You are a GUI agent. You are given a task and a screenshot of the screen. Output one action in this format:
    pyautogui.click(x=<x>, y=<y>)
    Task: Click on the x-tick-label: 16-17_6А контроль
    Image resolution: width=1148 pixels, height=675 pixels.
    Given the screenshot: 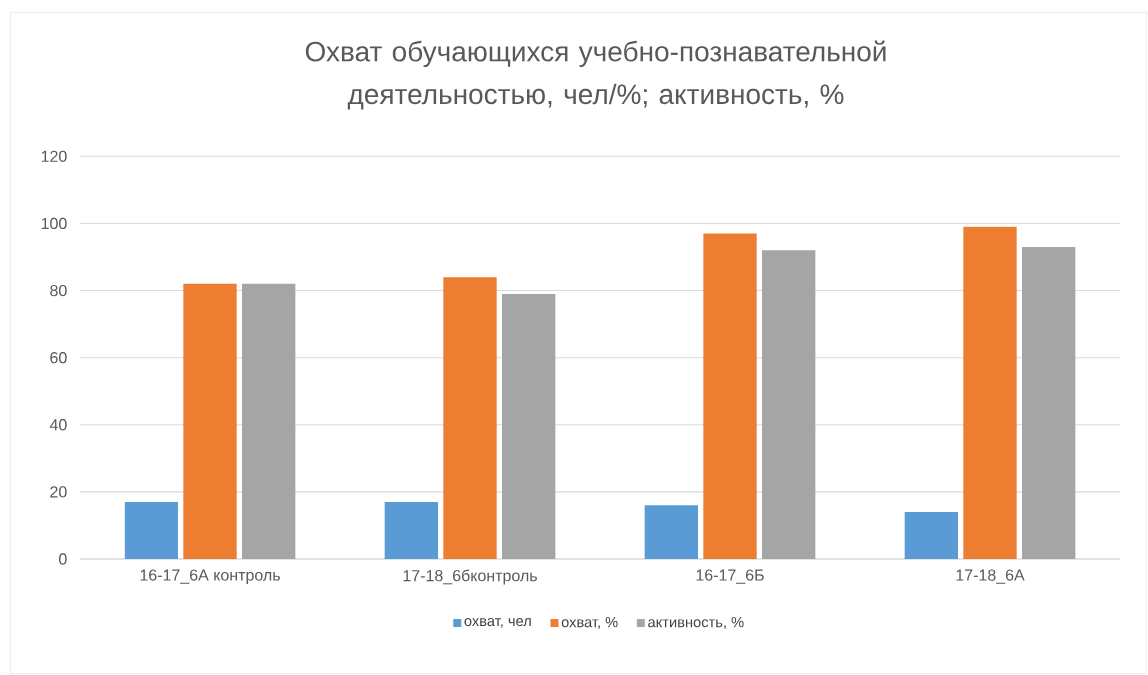 What is the action you would take?
    pyautogui.click(x=210, y=576)
    